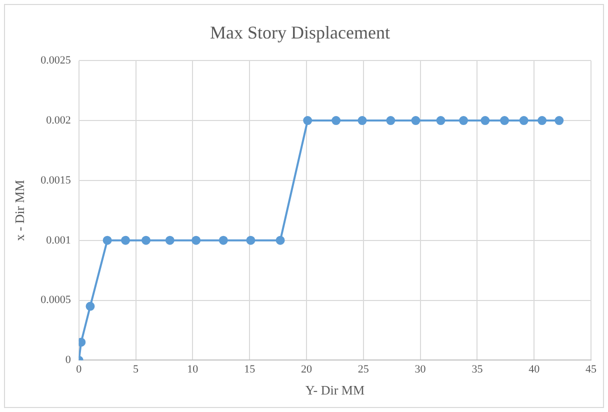  Describe the element at coordinates (364, 370) in the screenshot. I see `x-tick-label: 25` at that location.